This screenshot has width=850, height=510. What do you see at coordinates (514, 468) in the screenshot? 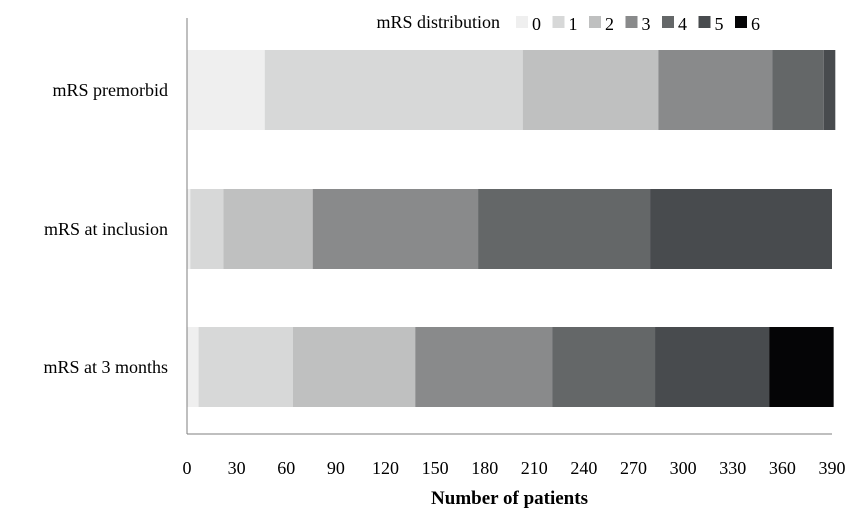
I see `x-axis-ticks: 0 30 60 90 120 150 180 210 240 270 300 330 360 390` at bounding box center [514, 468].